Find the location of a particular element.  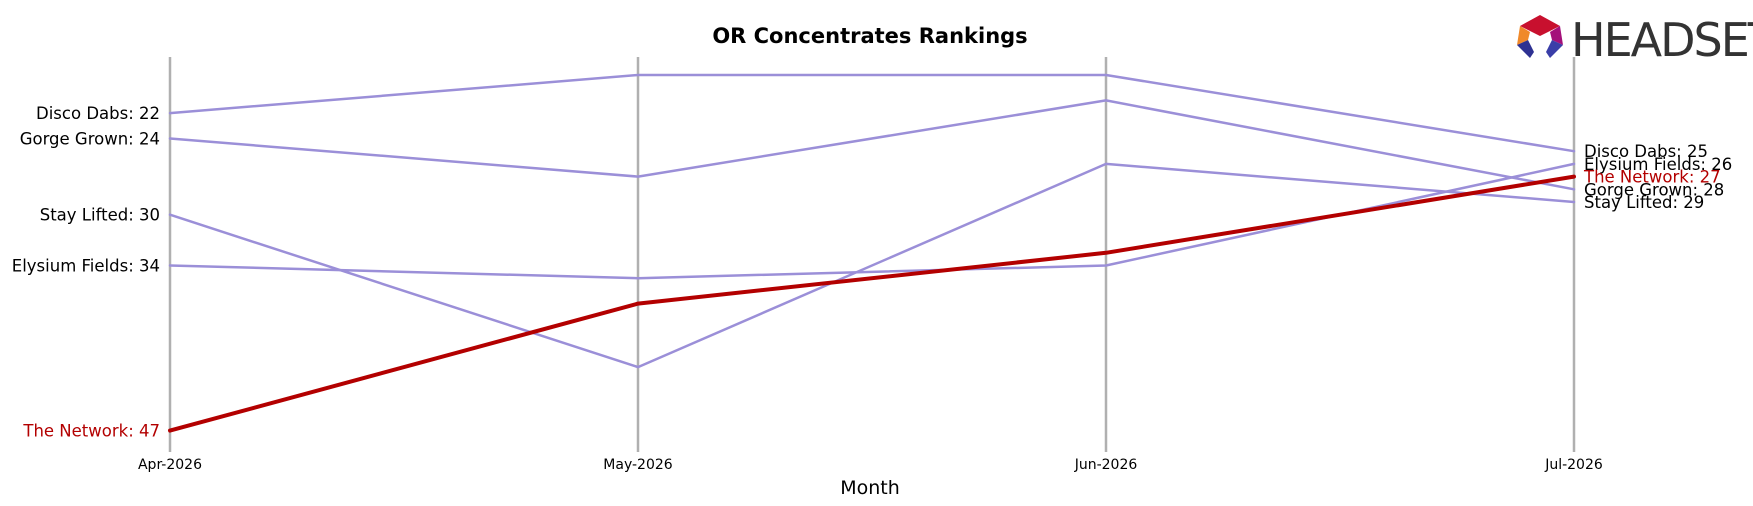

x-axis-label: Month is located at coordinates (870, 488).